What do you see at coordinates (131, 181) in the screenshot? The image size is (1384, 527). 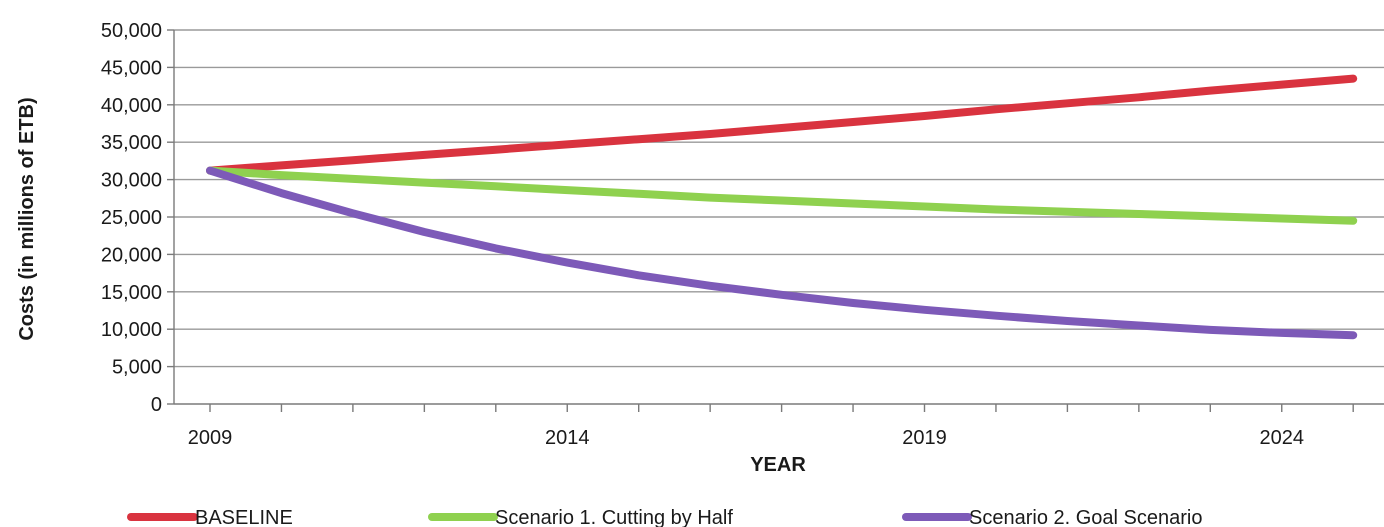 I see `y-tick-label: 30,000` at bounding box center [131, 181].